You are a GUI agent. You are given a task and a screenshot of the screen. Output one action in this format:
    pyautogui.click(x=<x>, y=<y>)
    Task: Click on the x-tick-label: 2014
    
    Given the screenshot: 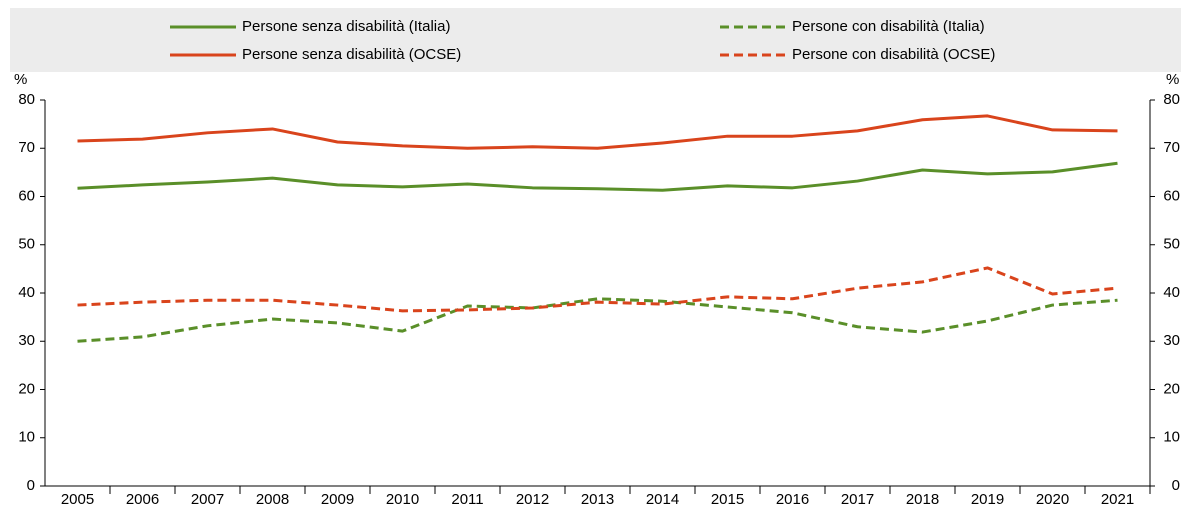 What is the action you would take?
    pyautogui.click(x=662, y=499)
    